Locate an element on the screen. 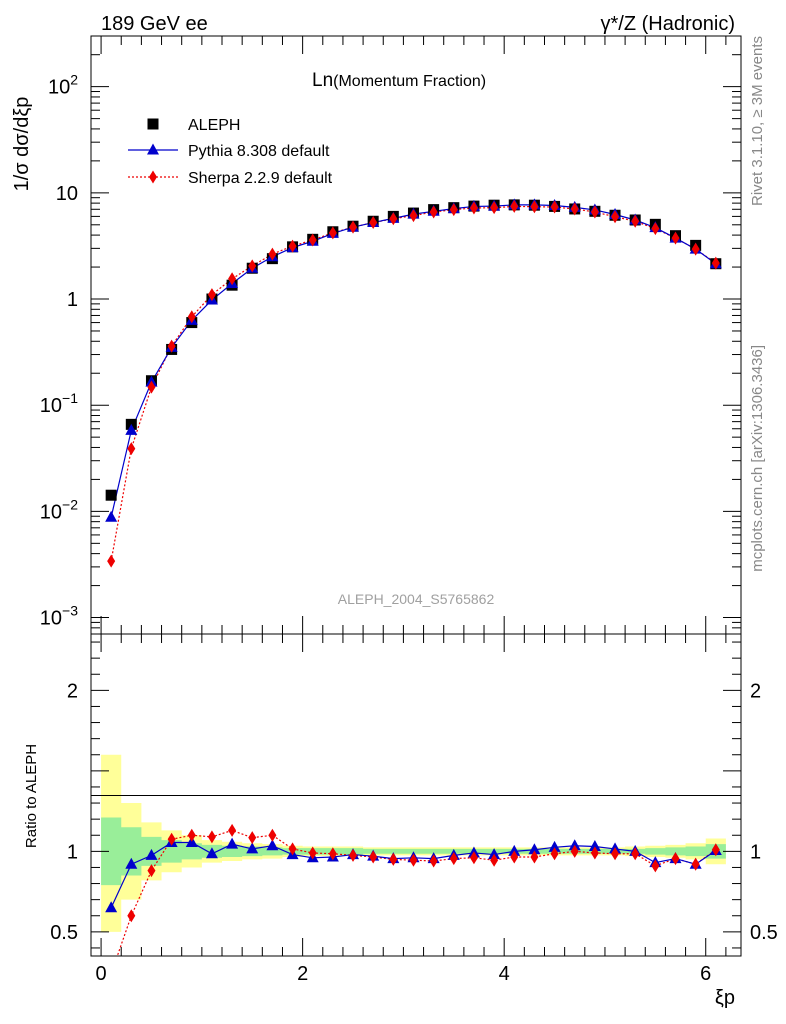 The width and height of the screenshot is (786, 1024). analysis-tag: ALEPH_2004_S5765862 is located at coordinates (416, 599).